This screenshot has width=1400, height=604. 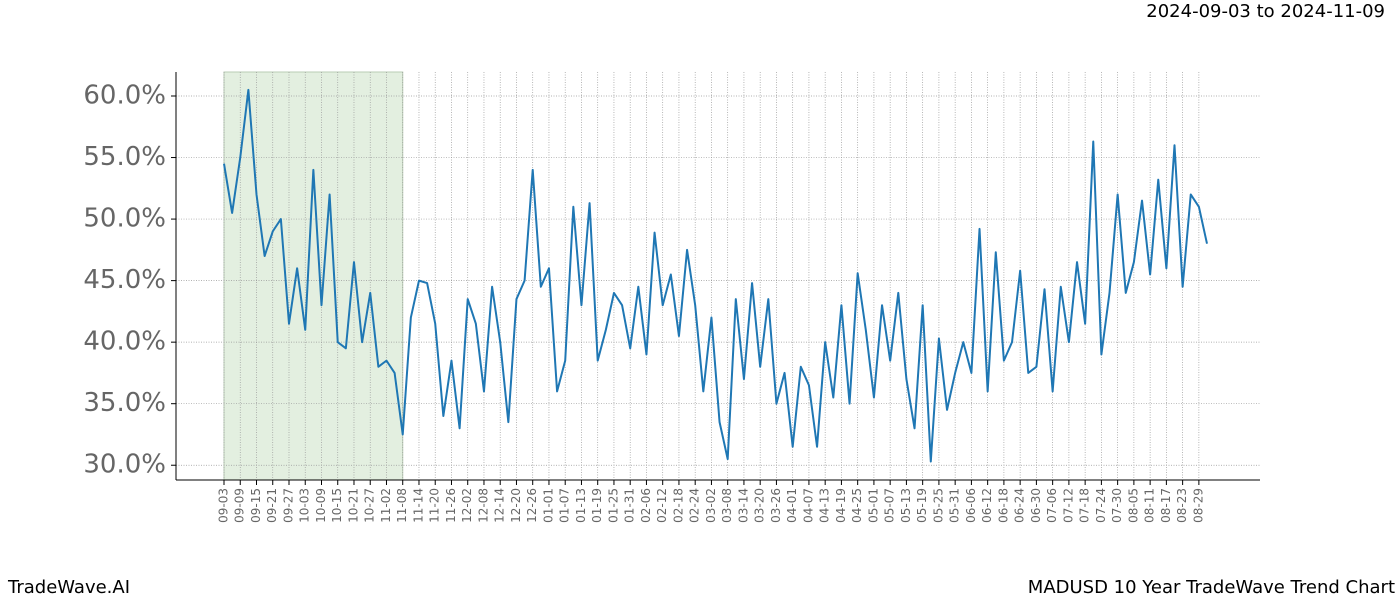 I want to click on x-tick-label: 07-06, so click(x=1052, y=505).